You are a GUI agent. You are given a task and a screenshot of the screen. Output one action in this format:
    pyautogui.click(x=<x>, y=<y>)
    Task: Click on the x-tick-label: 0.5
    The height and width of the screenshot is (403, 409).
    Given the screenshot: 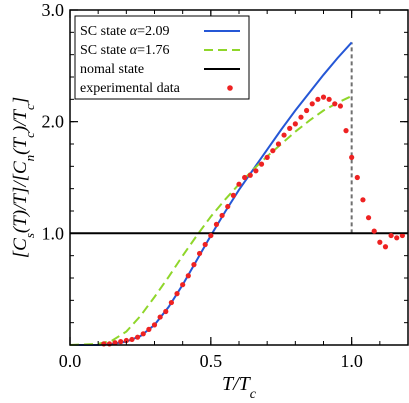 What is the action you would take?
    pyautogui.click(x=211, y=361)
    